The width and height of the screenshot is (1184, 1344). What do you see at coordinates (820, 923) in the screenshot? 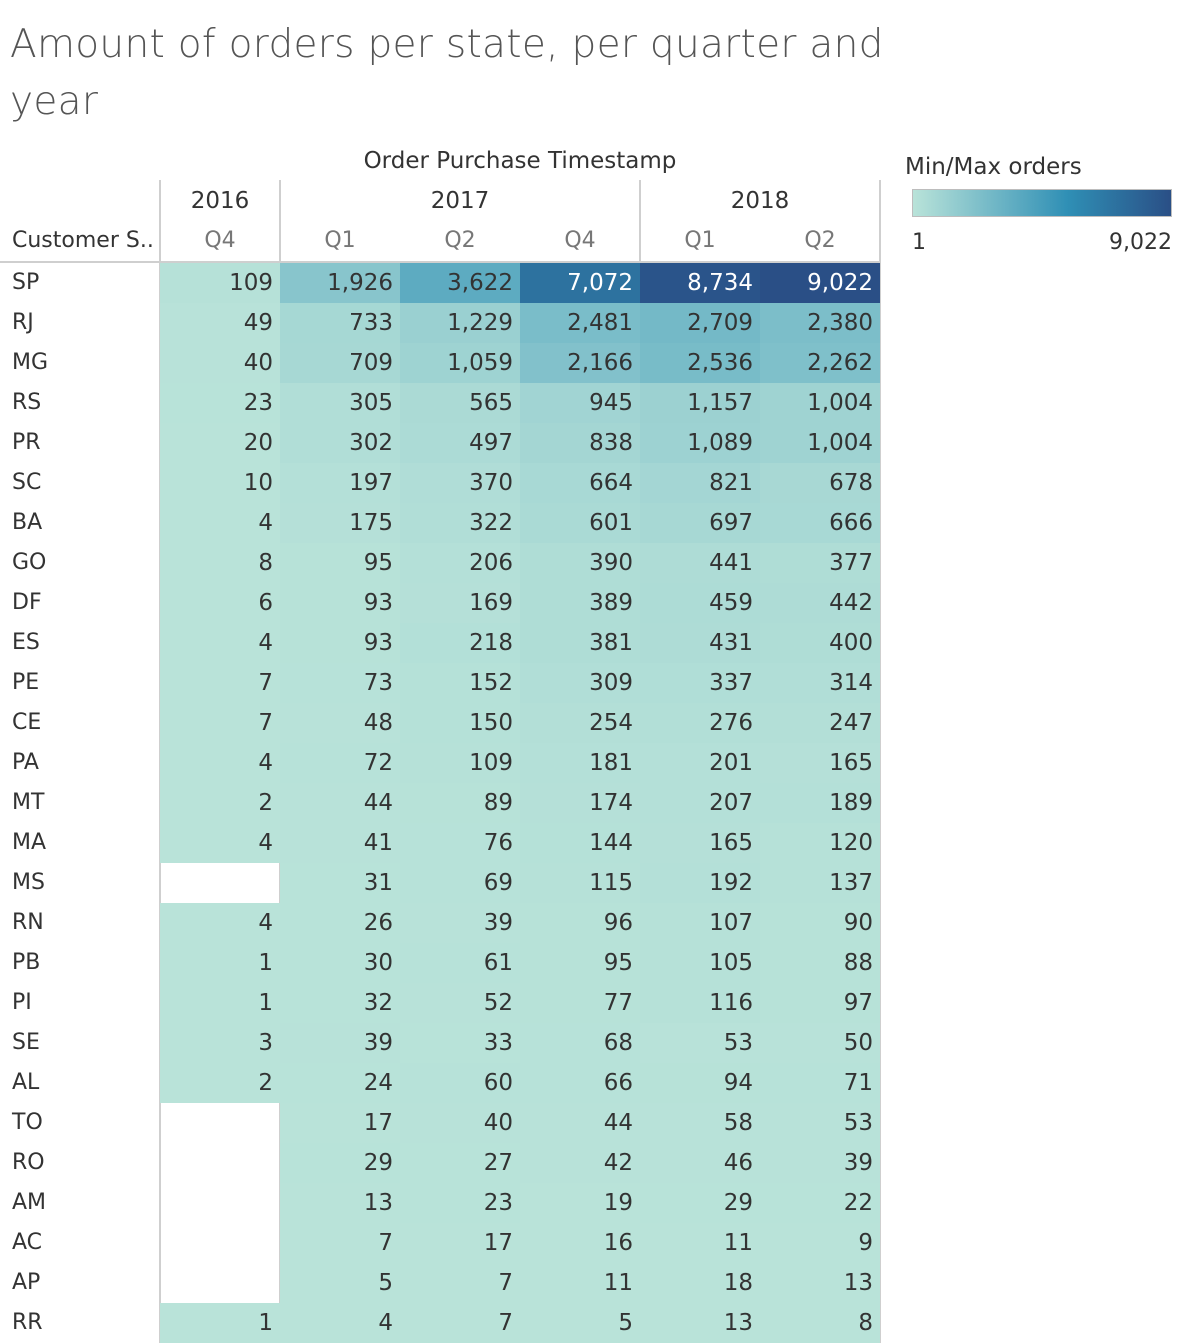
I see `heatmap-cell: 90` at bounding box center [820, 923].